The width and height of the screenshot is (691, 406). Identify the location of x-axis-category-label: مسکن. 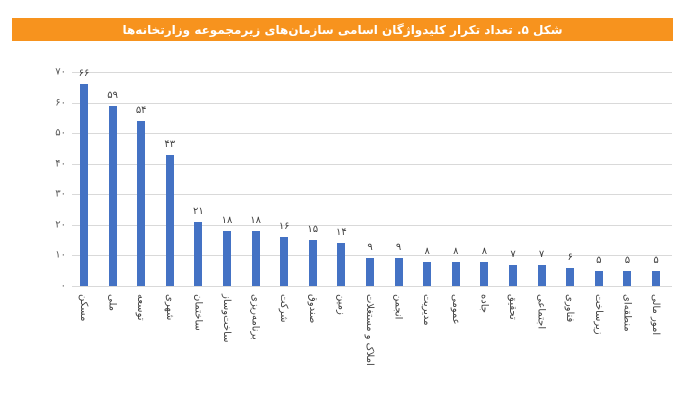
(83, 308).